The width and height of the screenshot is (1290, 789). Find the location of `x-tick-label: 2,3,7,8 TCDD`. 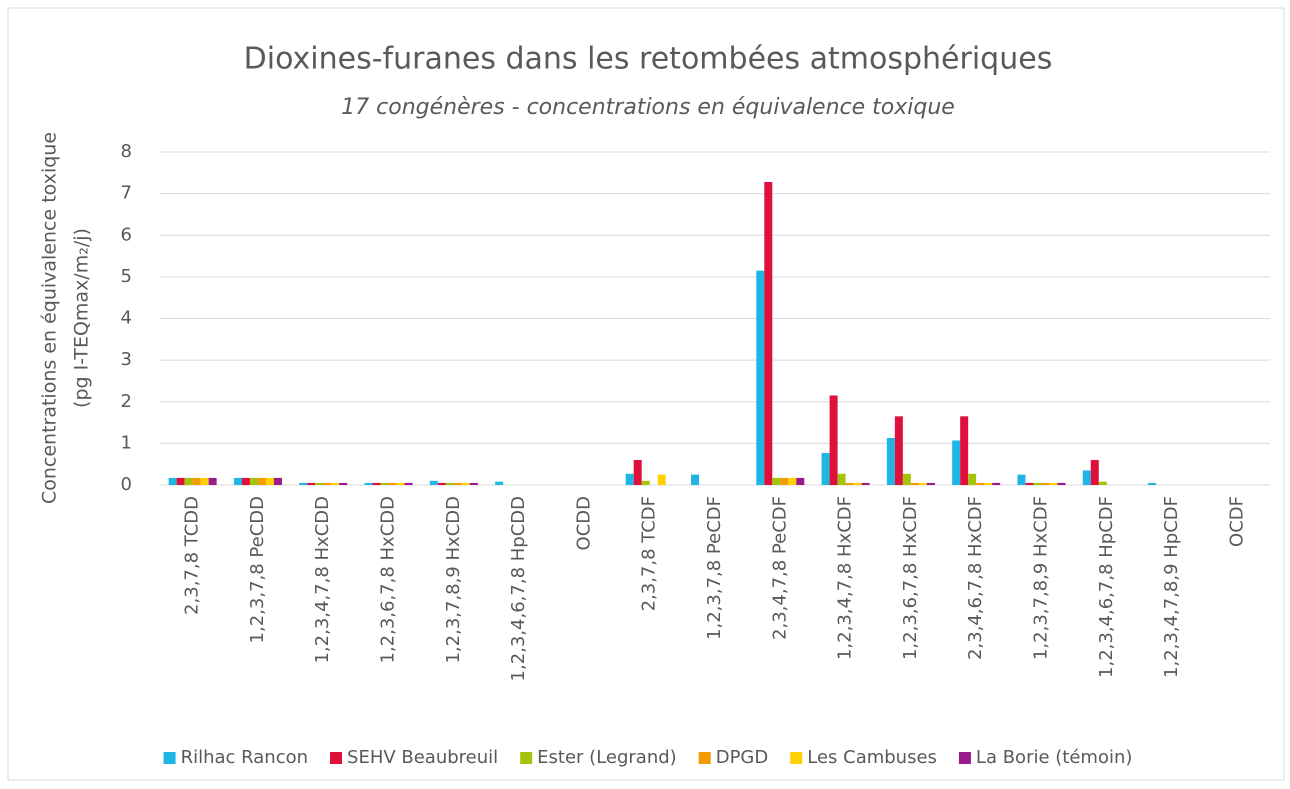

x-tick-label: 2,3,7,8 TCDD is located at coordinates (192, 555).